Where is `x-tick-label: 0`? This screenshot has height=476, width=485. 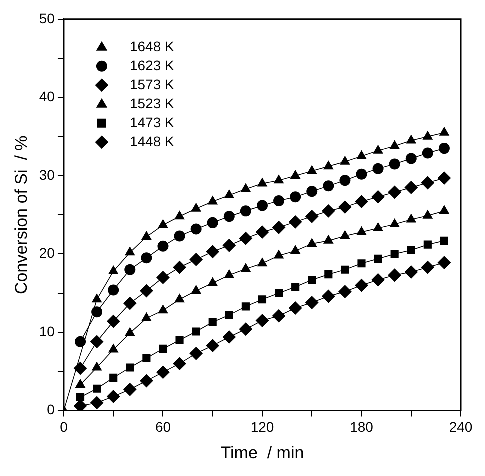
x-tick-label: 0 is located at coordinates (64, 427).